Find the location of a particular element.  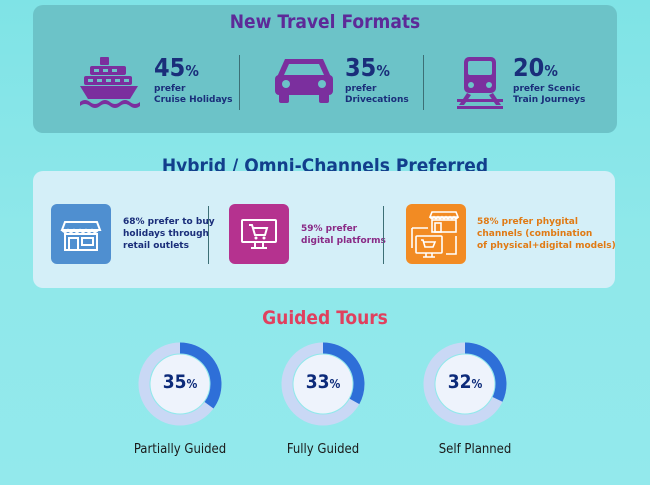

retail-channel-box is located at coordinates (81, 234).